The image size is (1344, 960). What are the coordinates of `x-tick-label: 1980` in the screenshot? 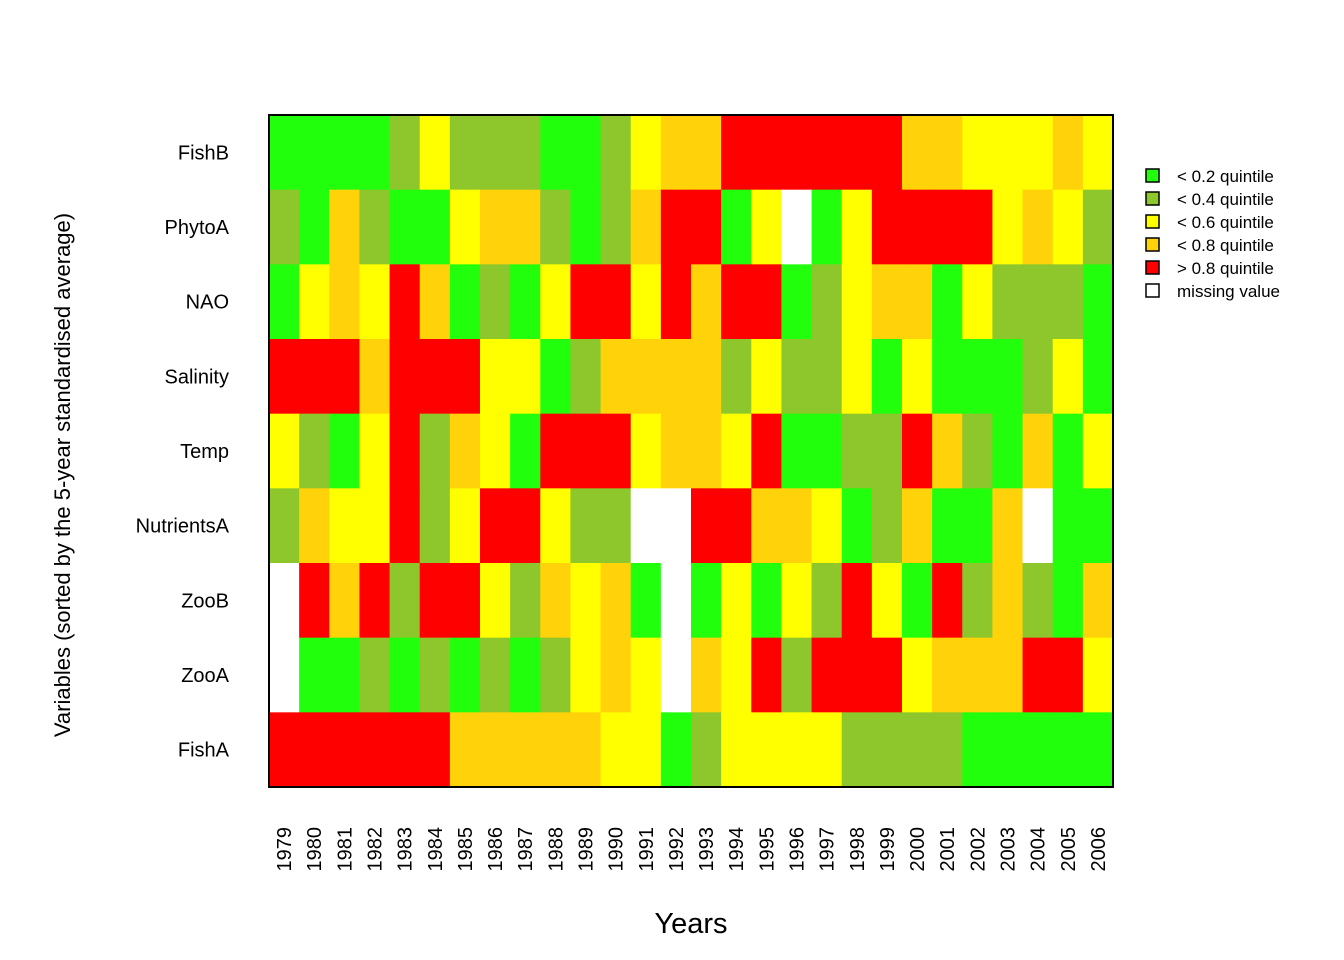 It's located at (315, 849).